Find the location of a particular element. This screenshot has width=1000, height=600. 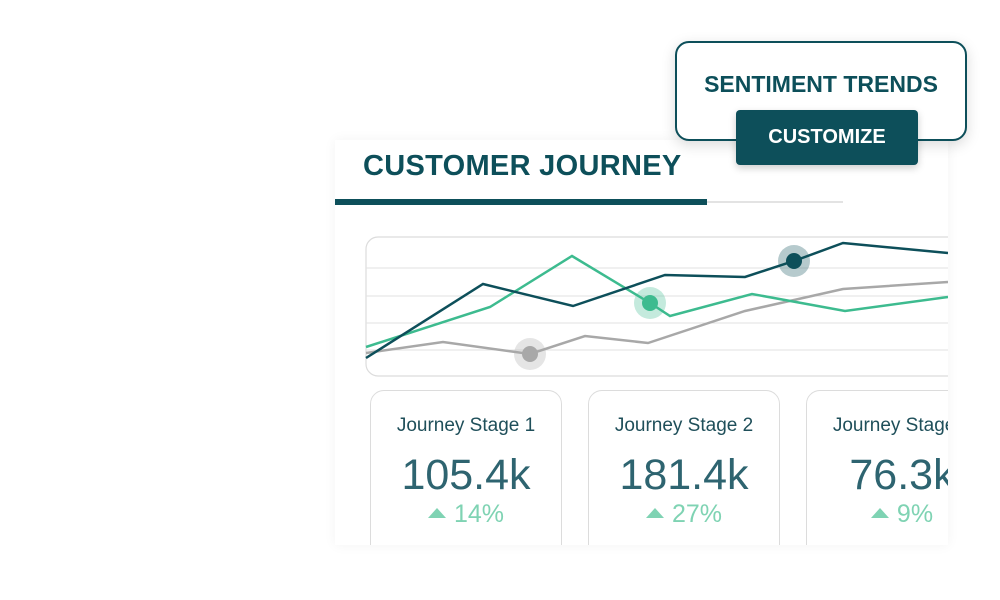

stage-card: Journey Stage 2 181.4k 27% is located at coordinates (684, 467).